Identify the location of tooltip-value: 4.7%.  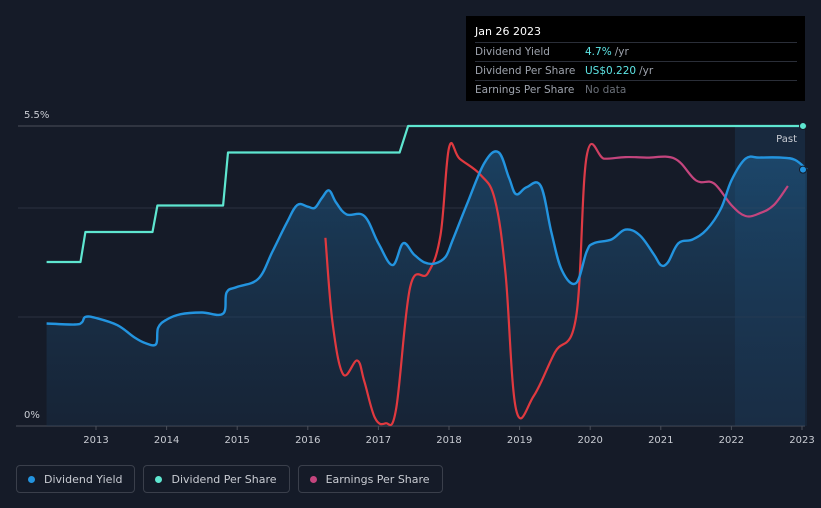
(598, 52).